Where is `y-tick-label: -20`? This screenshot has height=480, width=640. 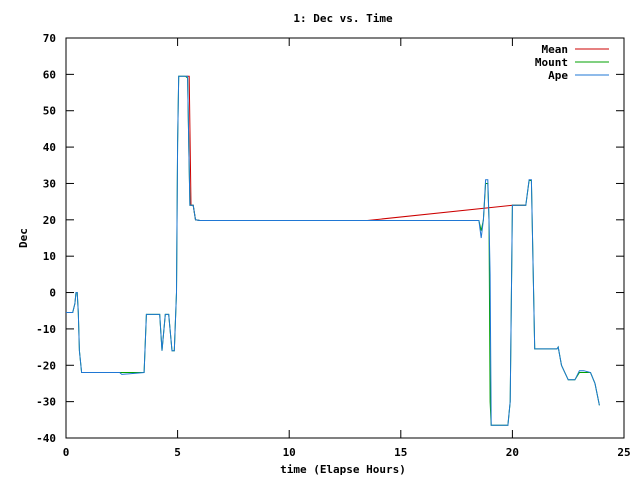 y-tick-label: -20 is located at coordinates (46, 365).